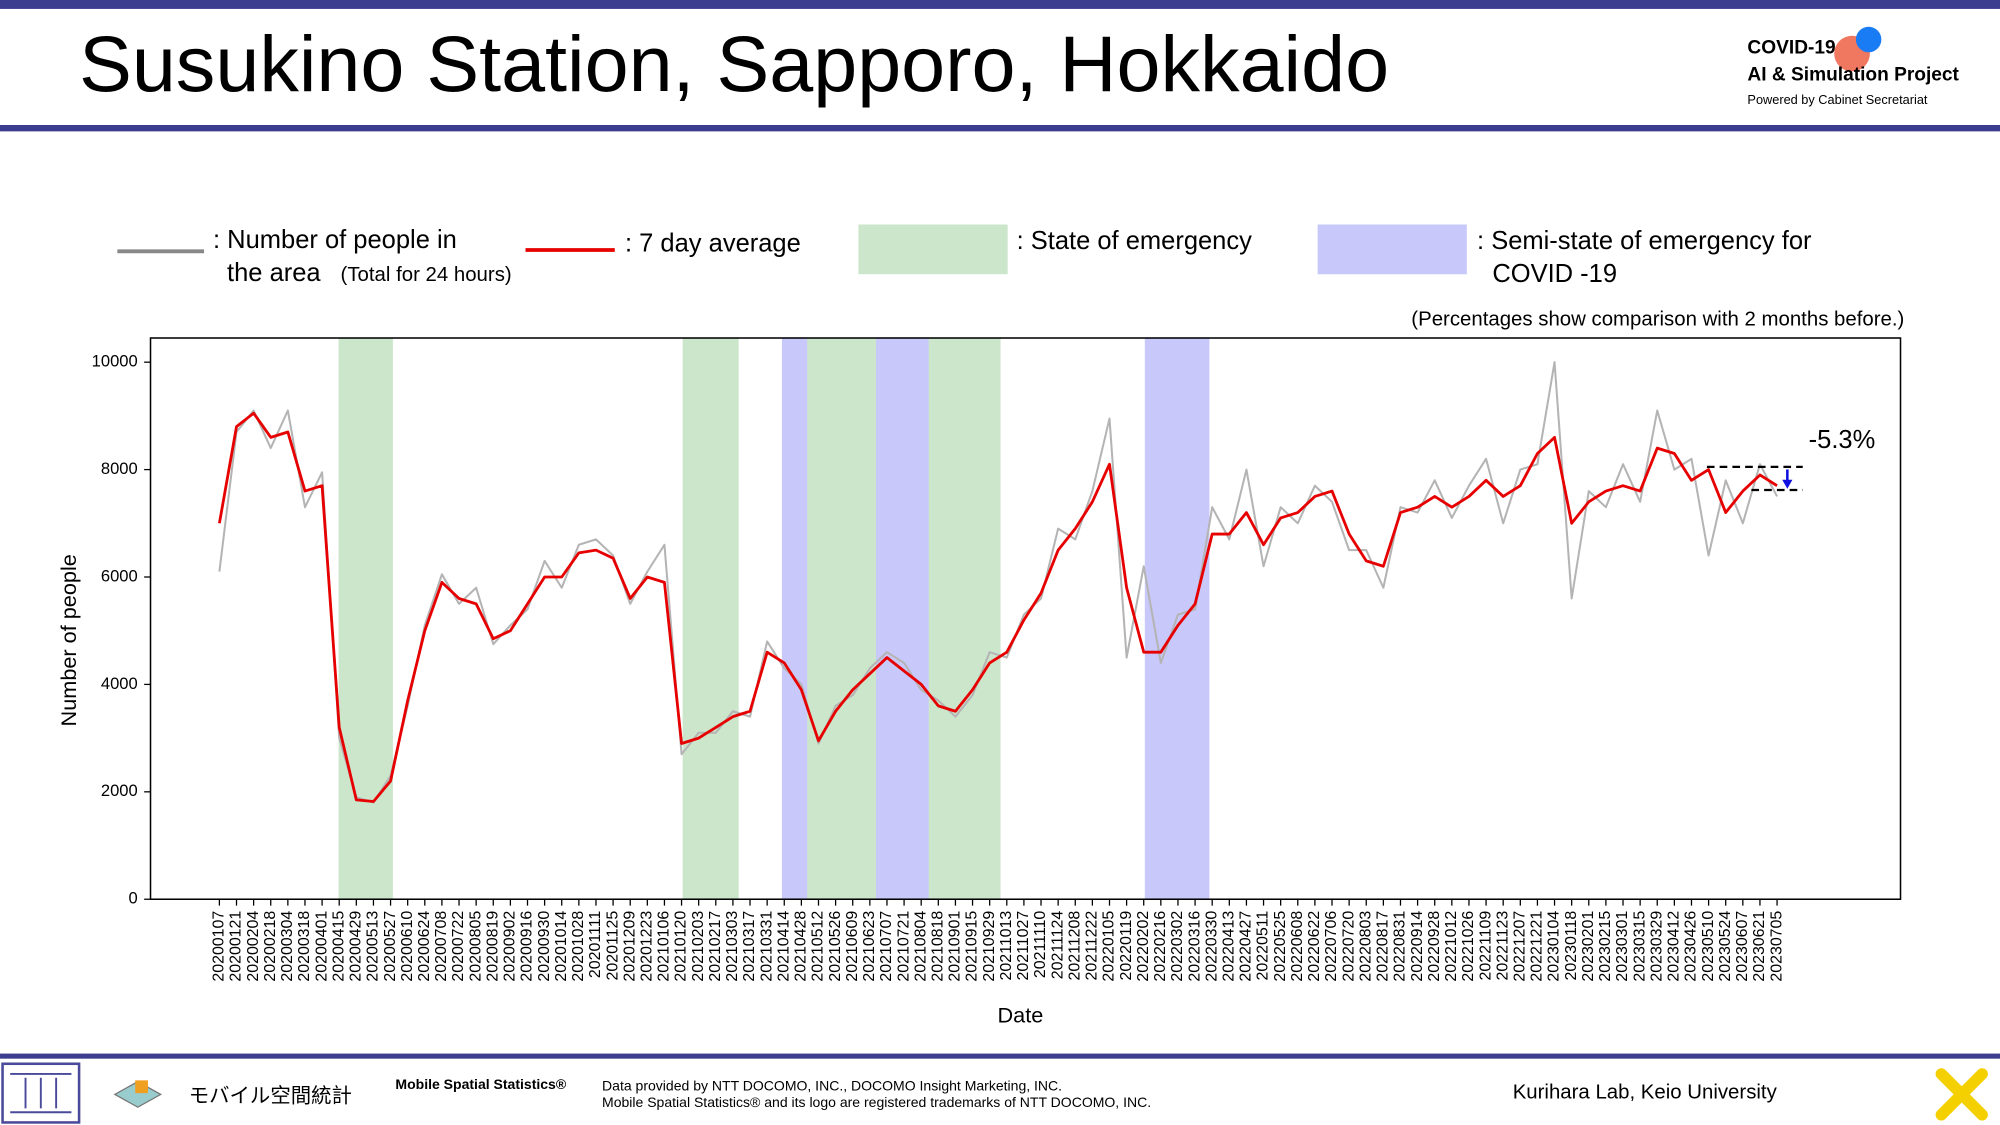  Describe the element at coordinates (1417, 946) in the screenshot. I see `x-tick-label: 20220914` at that location.